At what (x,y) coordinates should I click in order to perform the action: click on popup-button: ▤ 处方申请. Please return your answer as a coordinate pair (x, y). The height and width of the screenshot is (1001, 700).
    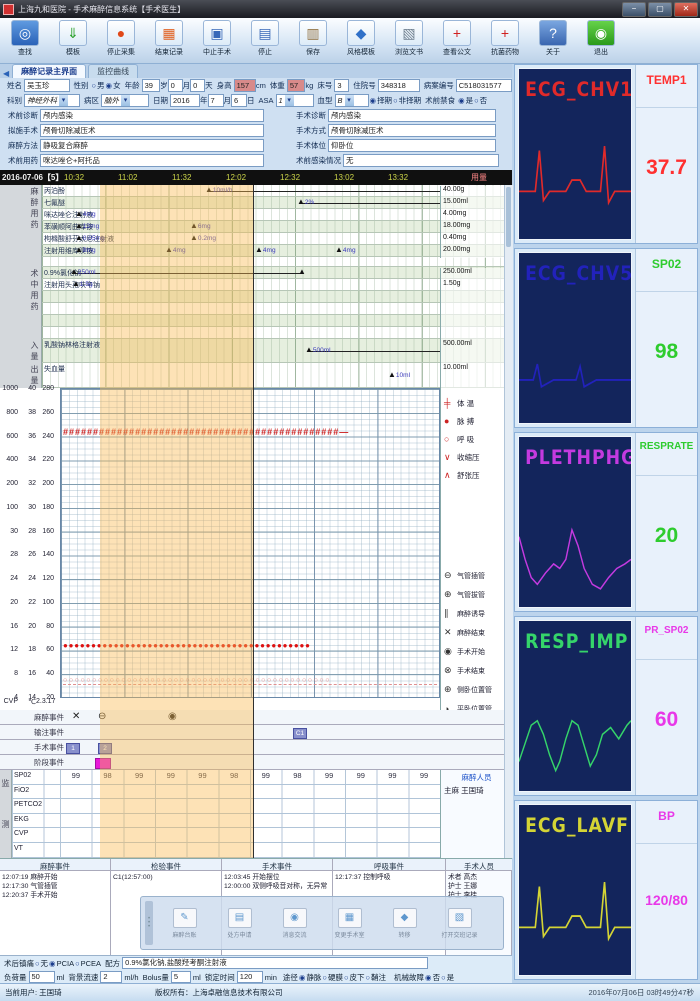
    Looking at the image, I should click on (239, 923).